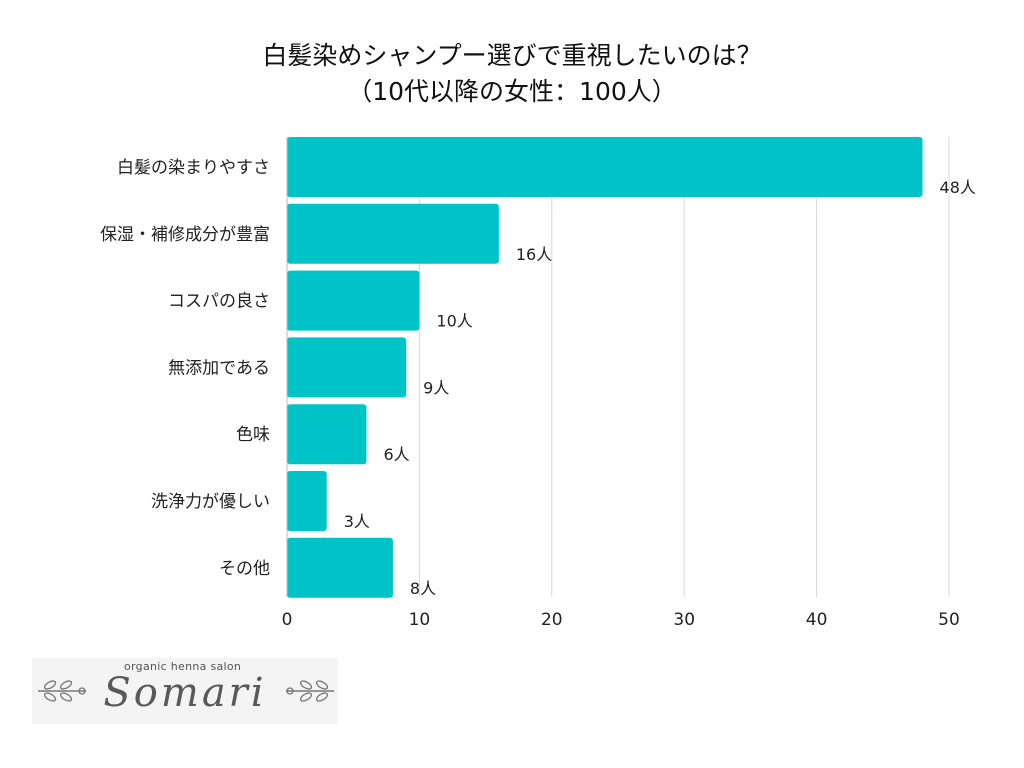 The width and height of the screenshot is (1024, 768). What do you see at coordinates (684, 620) in the screenshot?
I see `x-tick-label: 30` at bounding box center [684, 620].